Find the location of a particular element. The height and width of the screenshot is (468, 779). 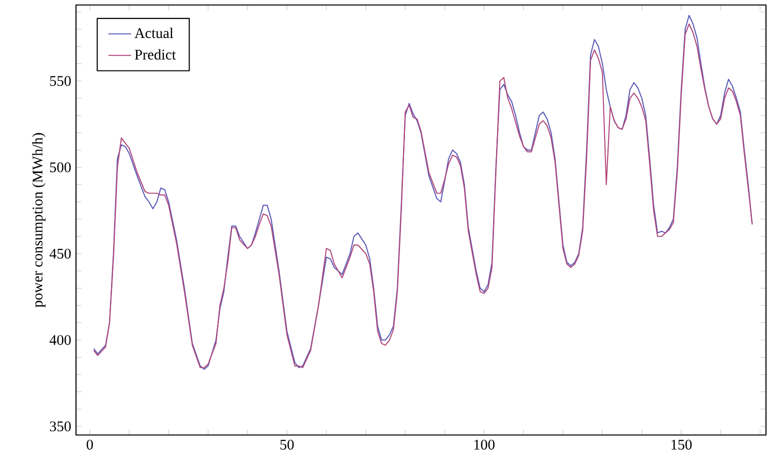

y-axis-title: power consumption (MWh/h) is located at coordinates (39, 220).